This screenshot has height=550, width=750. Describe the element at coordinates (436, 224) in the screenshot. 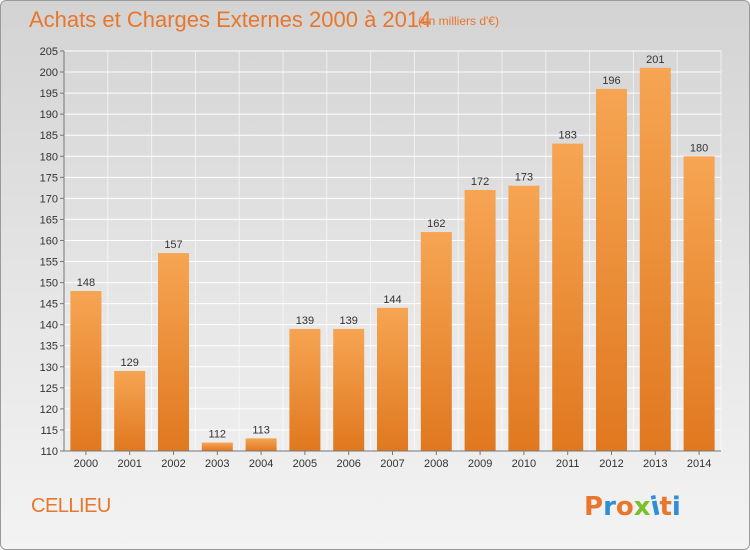

I see `data-label: 162` at that location.